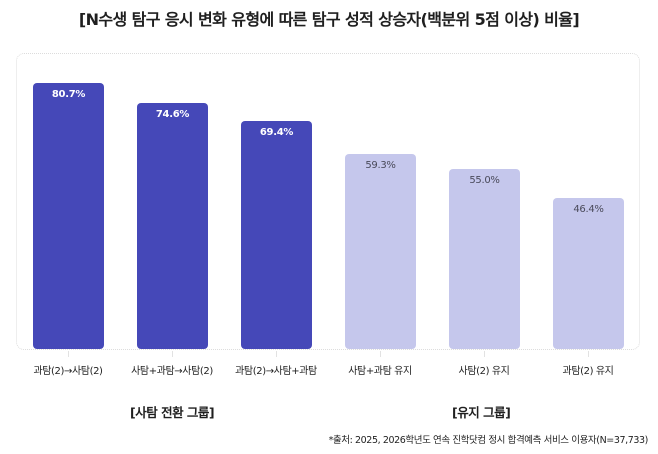  What do you see at coordinates (588, 273) in the screenshot?
I see `bar-maintain-science: 46.4%` at bounding box center [588, 273].